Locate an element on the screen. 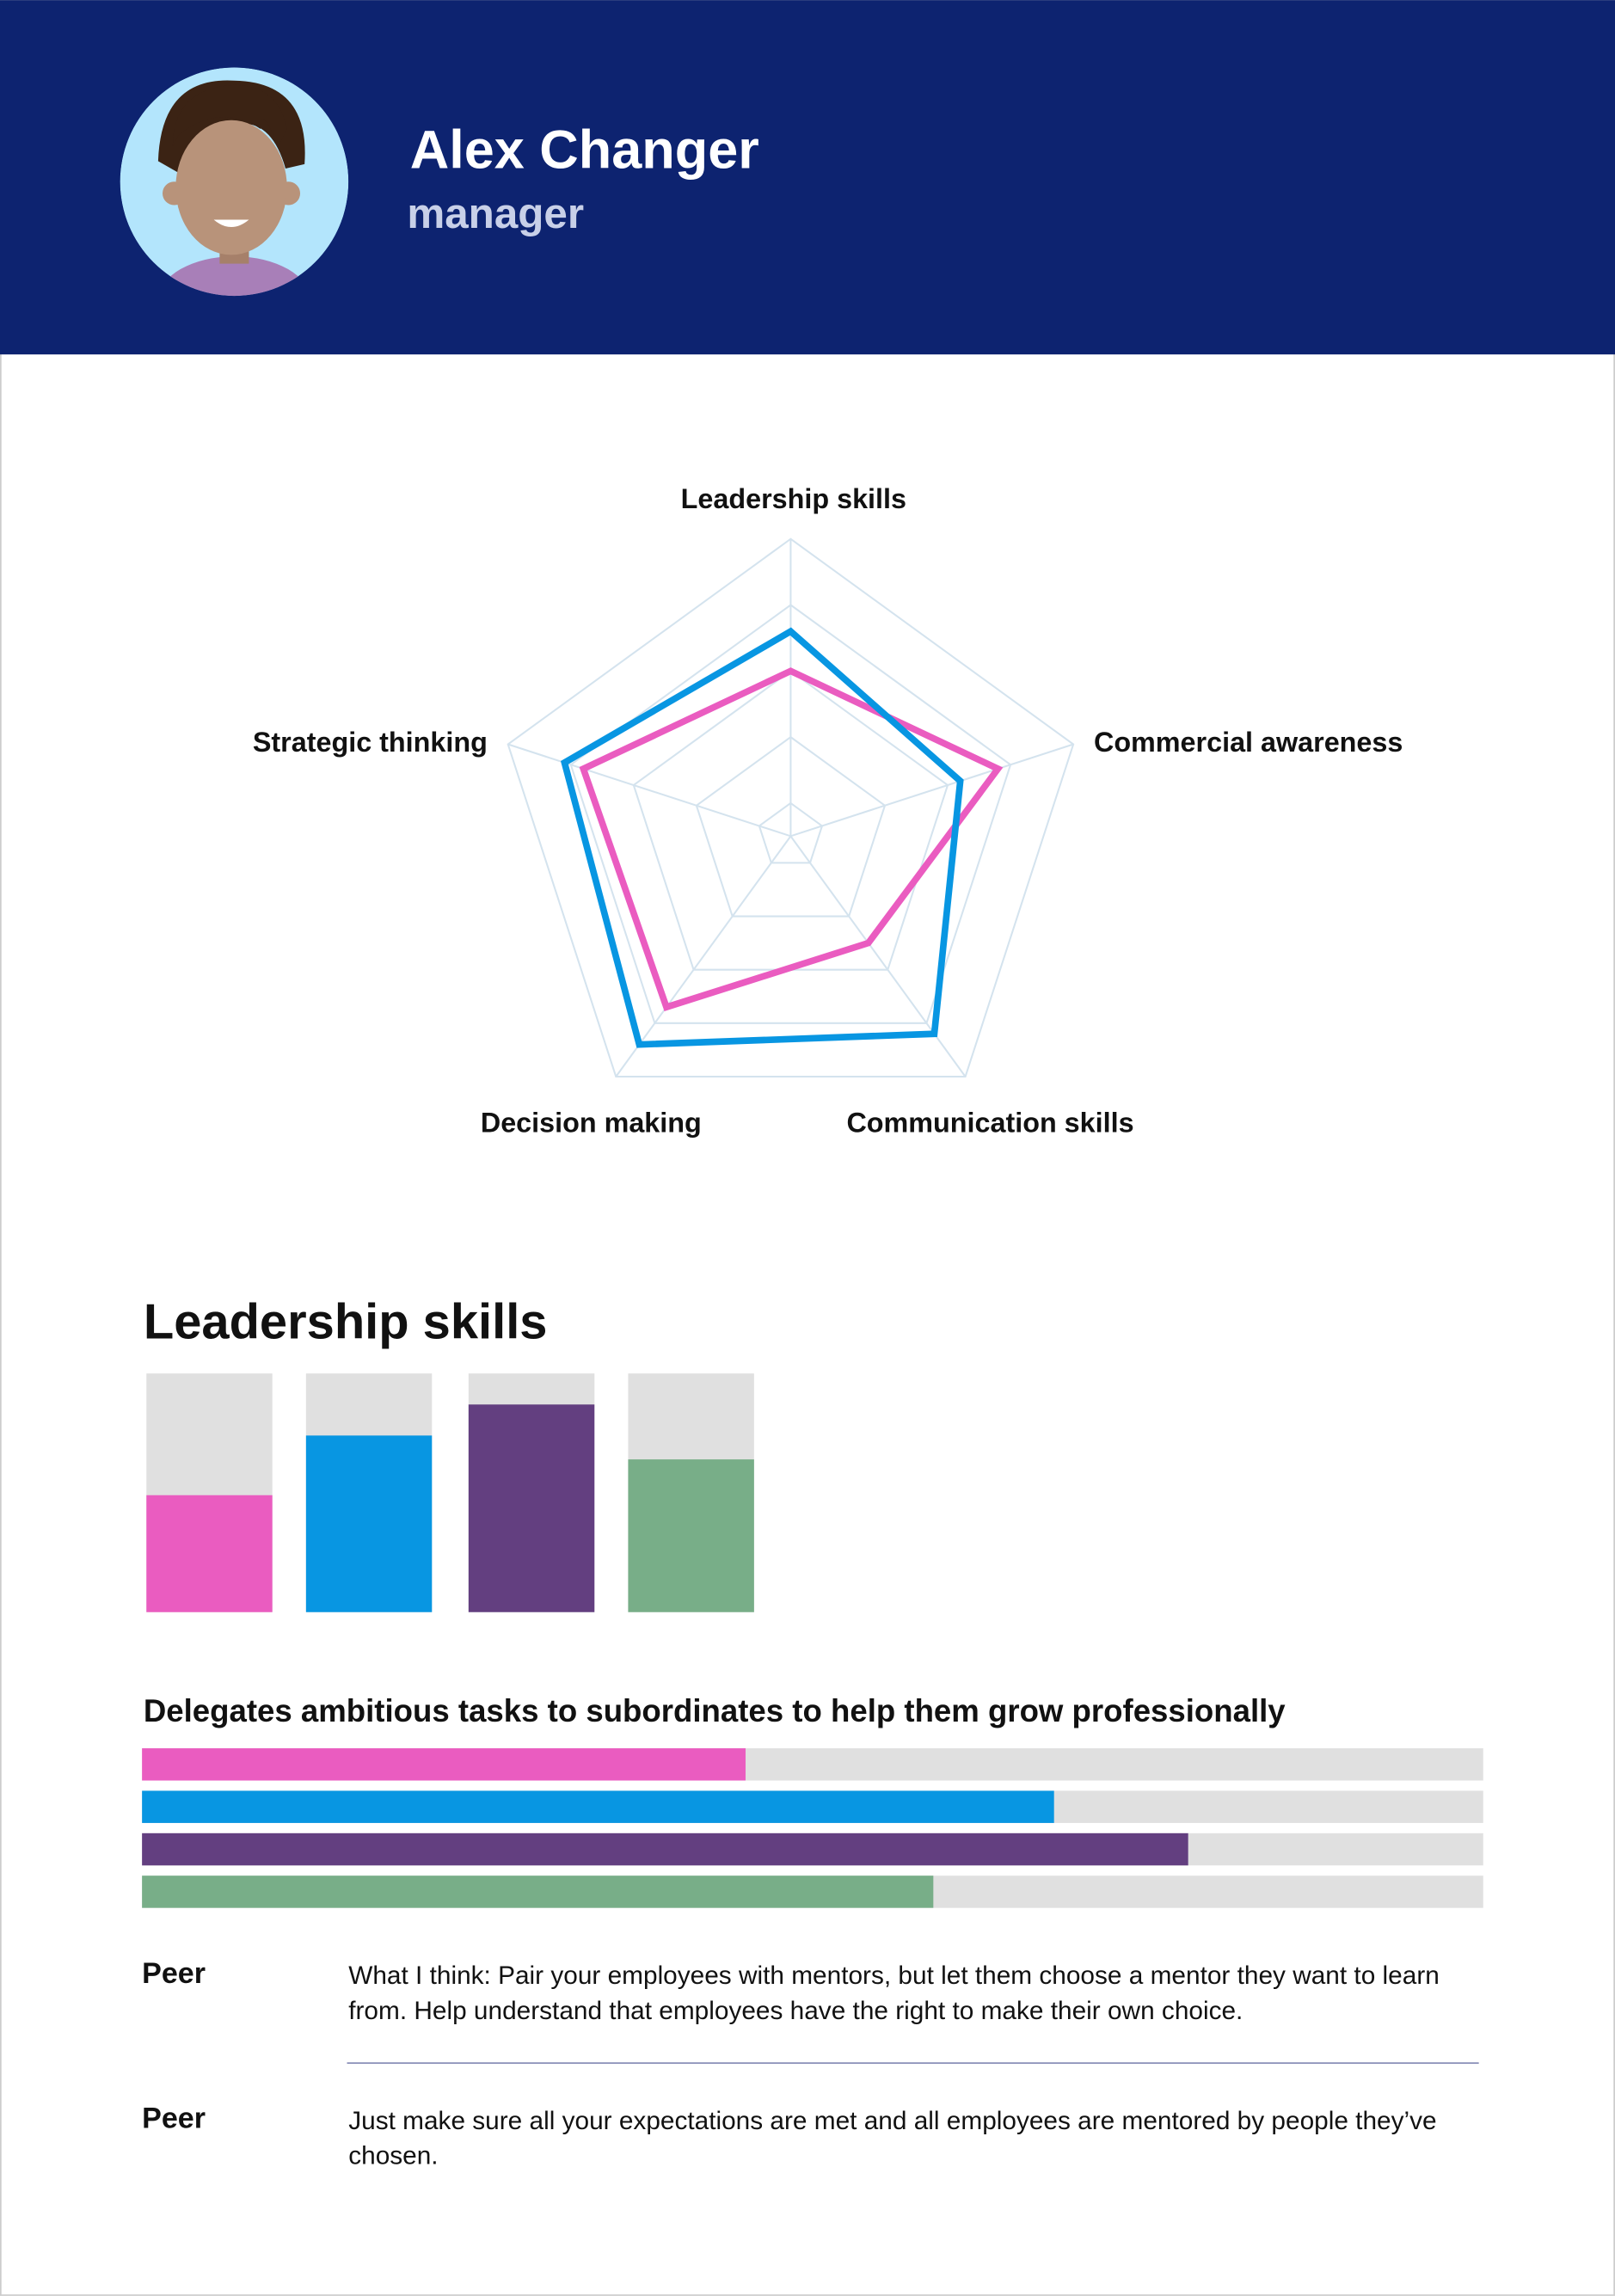  axis-label: Leadership skills is located at coordinates (793, 499).